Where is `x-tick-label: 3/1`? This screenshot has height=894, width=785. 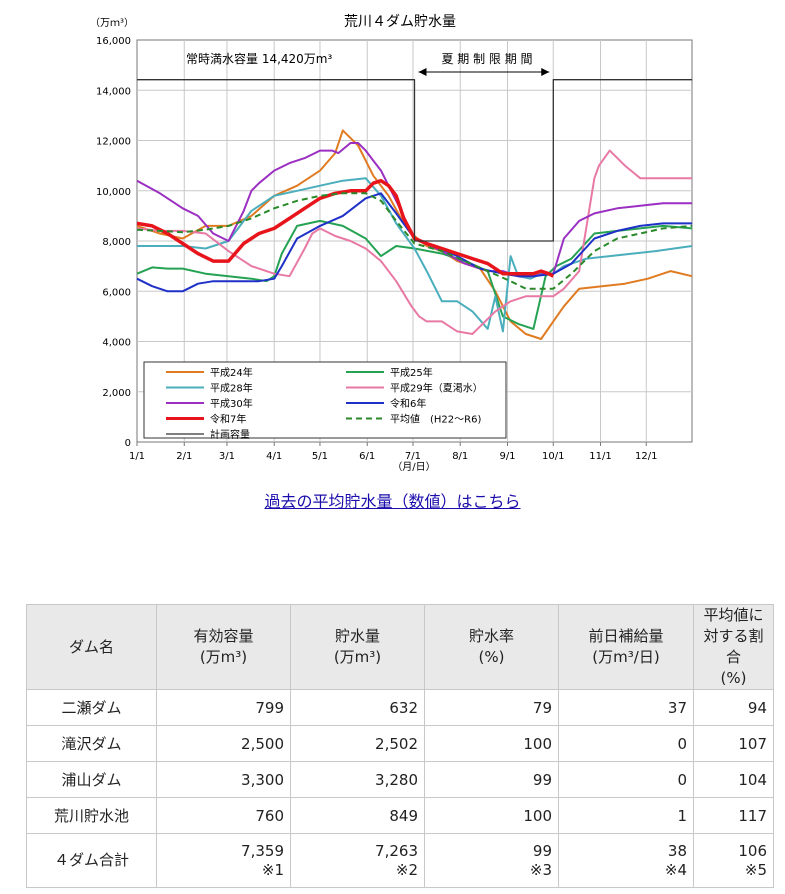
x-tick-label: 3/1 is located at coordinates (227, 456).